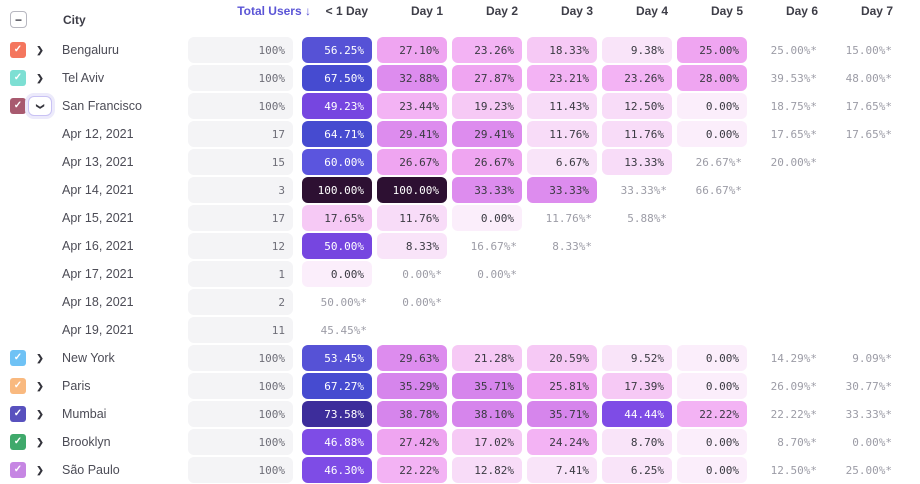 The height and width of the screenshot is (484, 920). I want to click on cohort-date-label: Apr 12, 2021, so click(98, 134).